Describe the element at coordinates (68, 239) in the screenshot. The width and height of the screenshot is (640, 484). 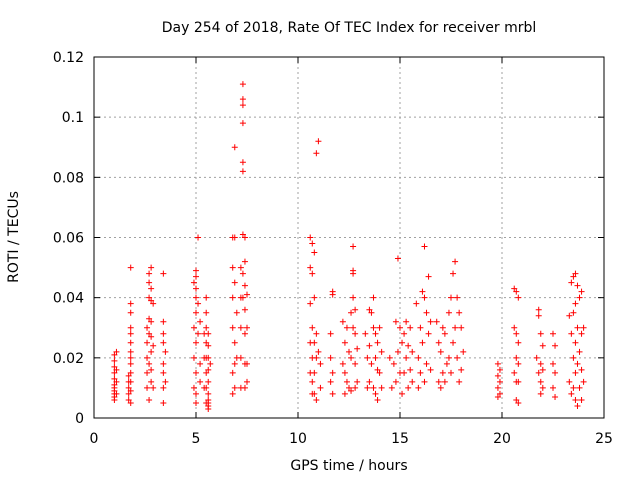
I see `y-tick-label: 0.06` at that location.